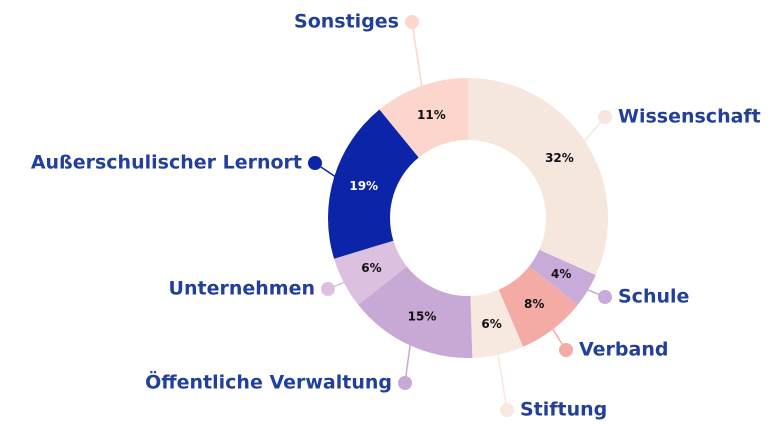 This screenshot has height=424, width=780. Describe the element at coordinates (431, 115) in the screenshot. I see `value-label: 11%` at that location.